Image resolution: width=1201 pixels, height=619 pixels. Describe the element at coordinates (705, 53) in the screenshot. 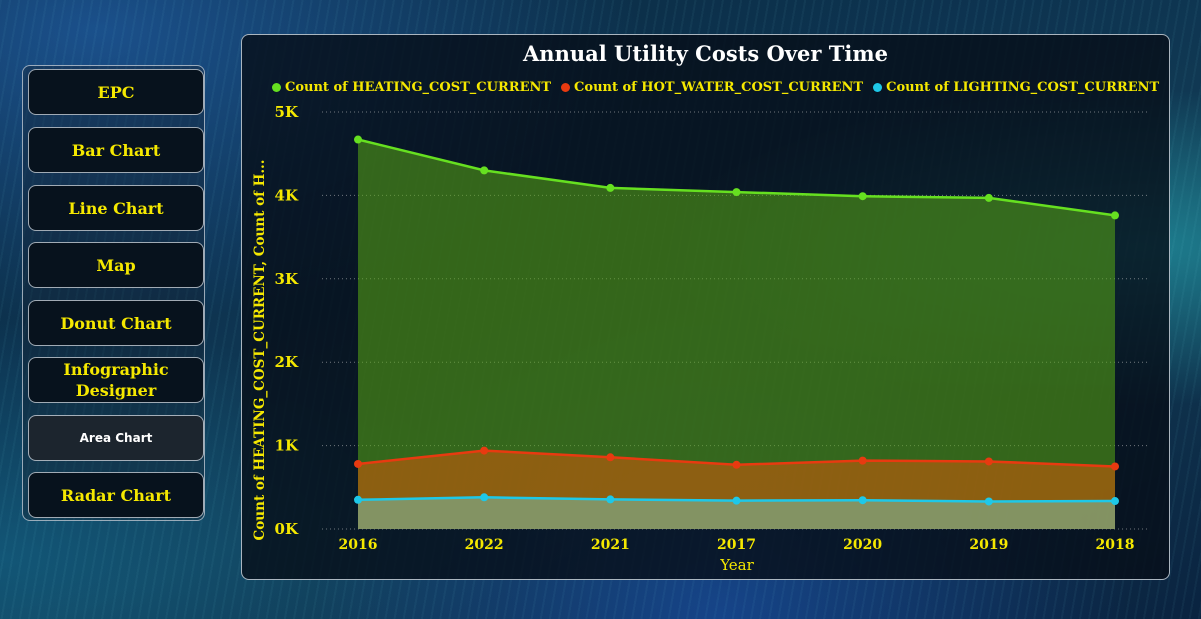

I see `chart-title: Annual Utility Costs Over Time` at that location.